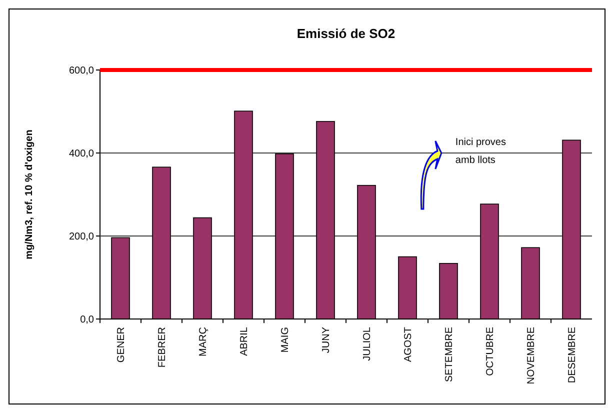 The image size is (614, 413). What do you see at coordinates (285, 339) in the screenshot?
I see `x-tick-label: MAIG` at bounding box center [285, 339].